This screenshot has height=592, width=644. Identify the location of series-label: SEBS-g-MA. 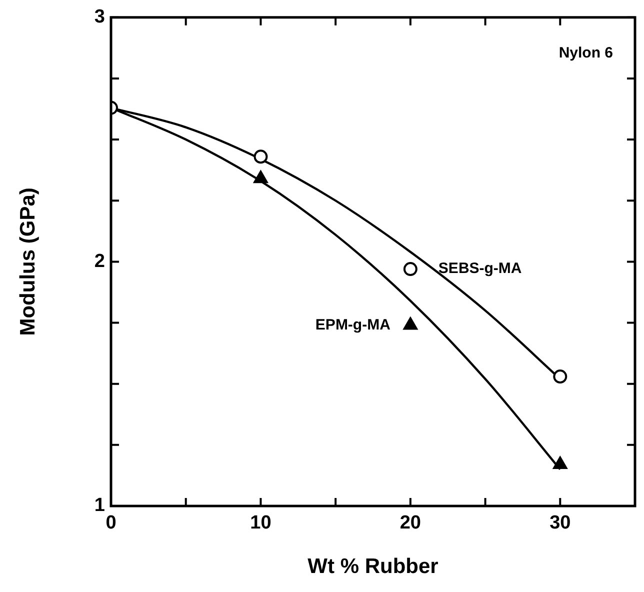
(480, 269).